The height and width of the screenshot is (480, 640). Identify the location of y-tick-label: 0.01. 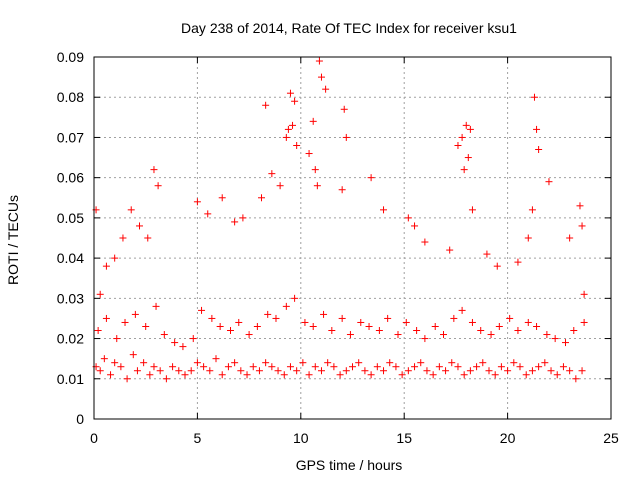
(70, 379).